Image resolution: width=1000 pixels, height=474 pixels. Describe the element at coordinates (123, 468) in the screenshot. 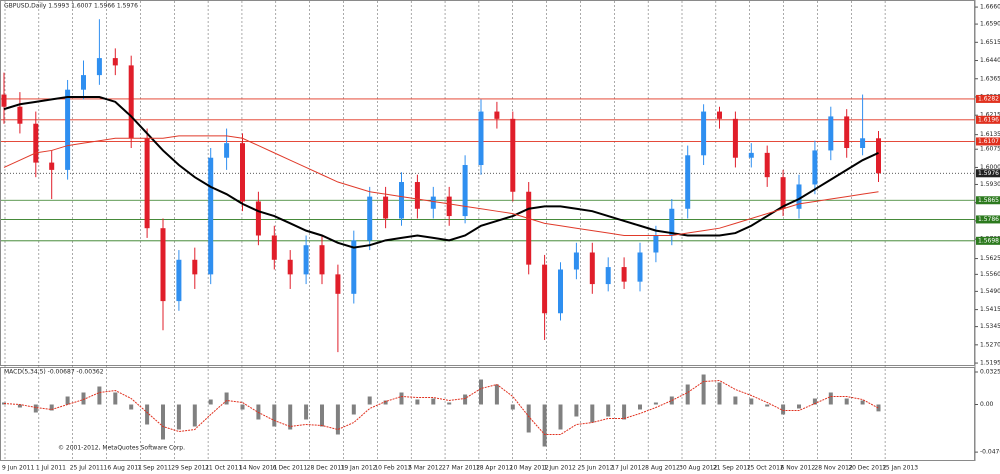

I see `x-tick-label: 16 Aug 2011` at that location.